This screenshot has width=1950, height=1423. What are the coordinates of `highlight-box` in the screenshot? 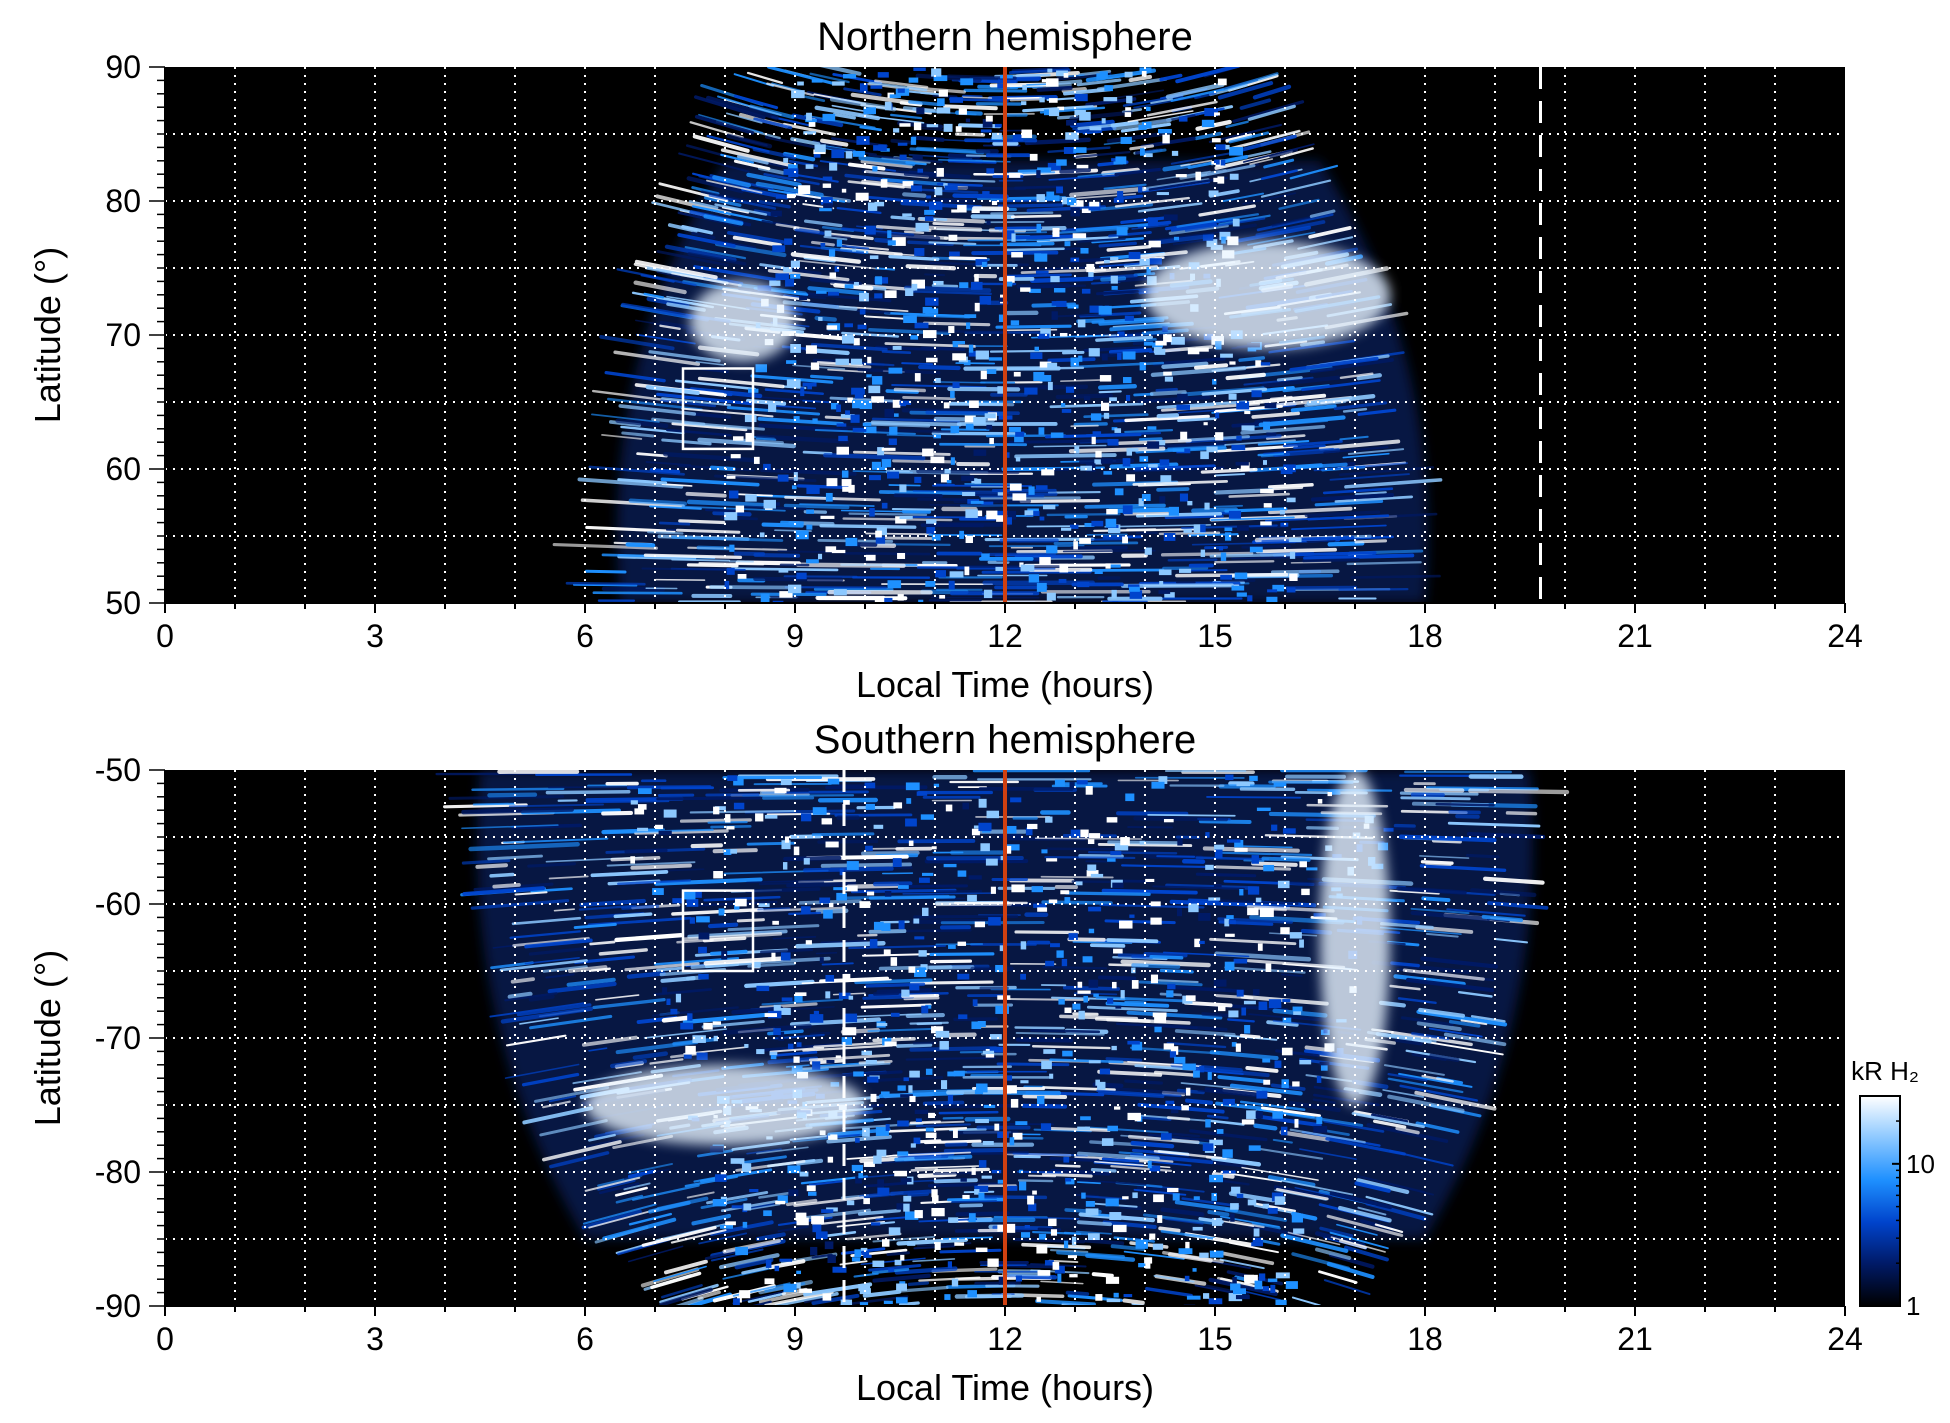 It's located at (718, 409).